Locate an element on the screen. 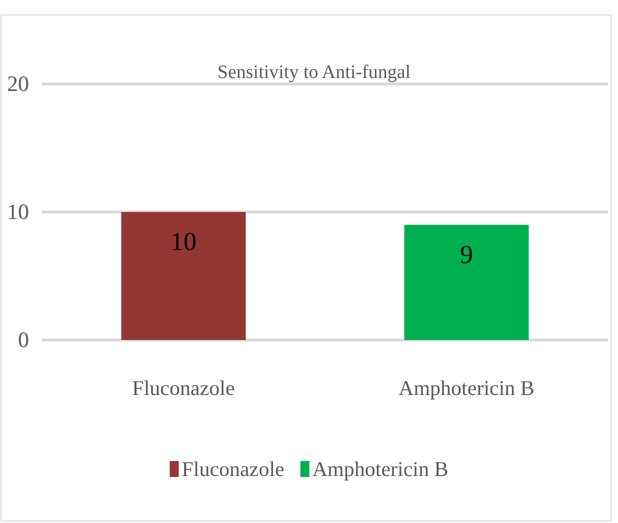 Image resolution: width=618 pixels, height=523 pixels. y-tick-label: 10 is located at coordinates (18, 211).